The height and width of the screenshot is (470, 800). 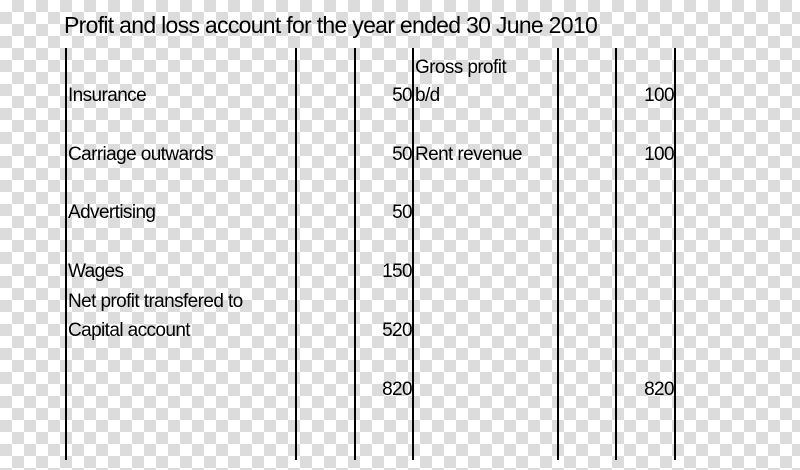 I want to click on debit-label: Advertising, so click(x=112, y=212).